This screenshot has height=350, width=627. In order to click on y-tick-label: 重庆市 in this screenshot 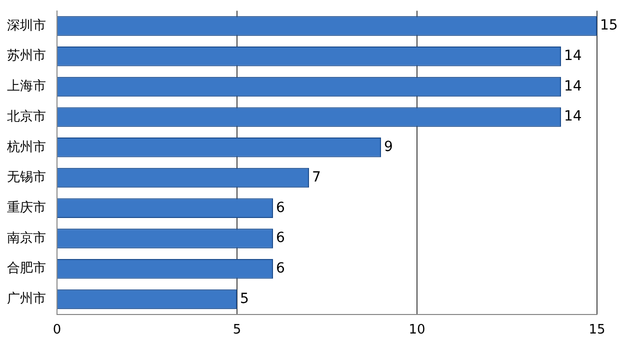, I will do `click(26, 208)`.